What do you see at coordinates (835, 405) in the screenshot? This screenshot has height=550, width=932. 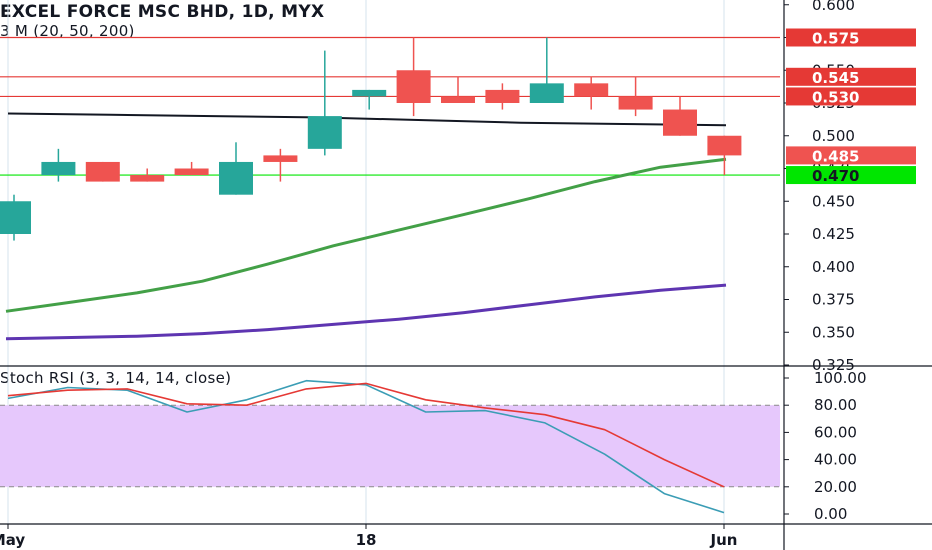 I see `stoch-axis-label: 80.00` at bounding box center [835, 405].